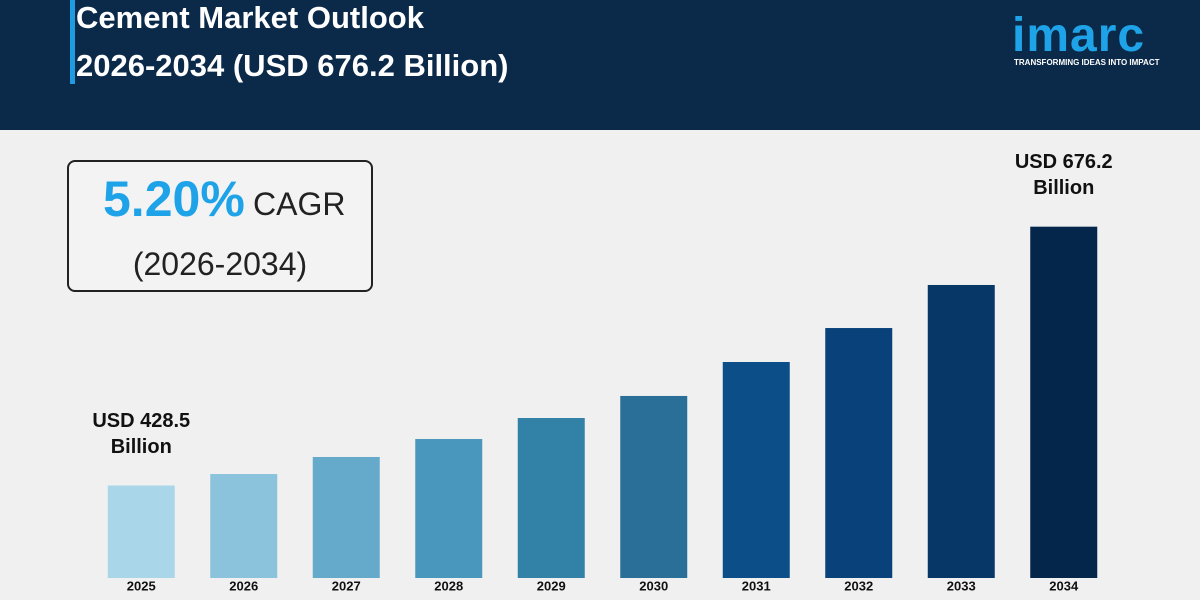 The image size is (1200, 600). What do you see at coordinates (299, 204) in the screenshot?
I see `cagr-label: CAGR` at bounding box center [299, 204].